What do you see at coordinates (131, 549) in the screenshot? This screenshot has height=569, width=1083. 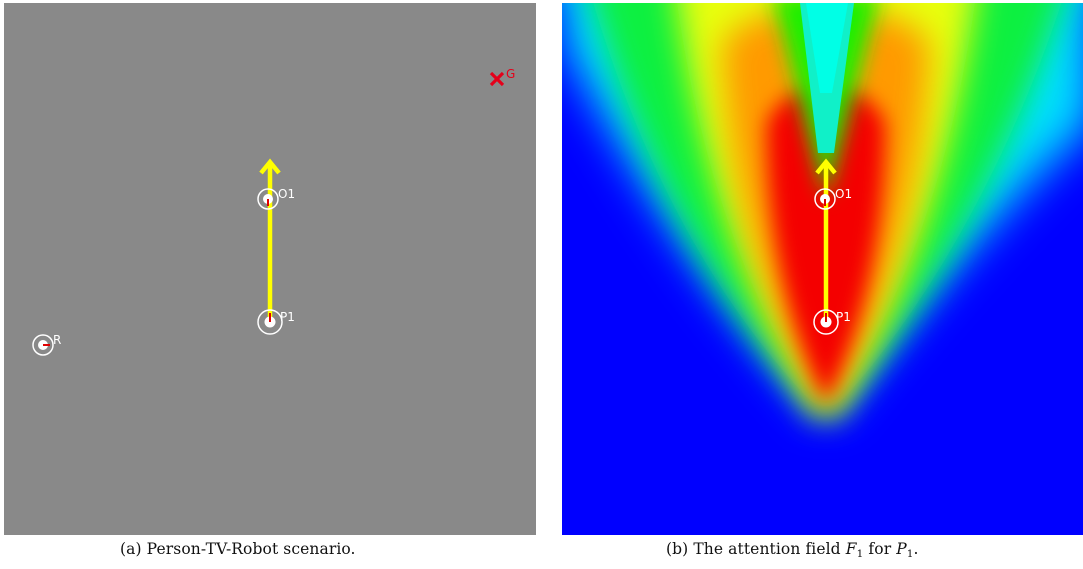 I see `caption-a-prefix: (a)` at bounding box center [131, 549].